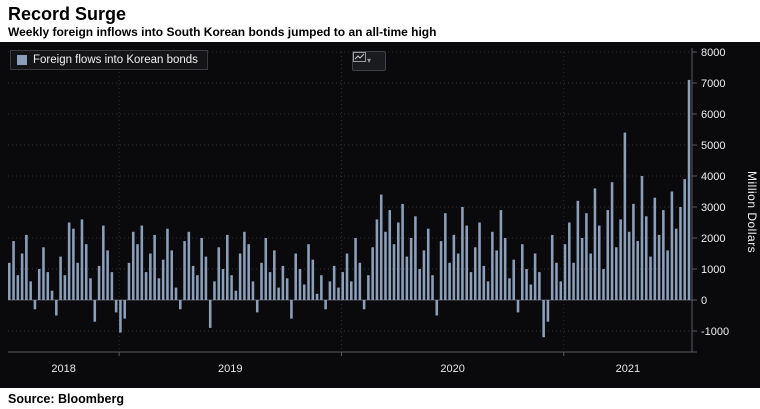 Image resolution: width=760 pixels, height=409 pixels. I want to click on legend-swatch, so click(22, 60).